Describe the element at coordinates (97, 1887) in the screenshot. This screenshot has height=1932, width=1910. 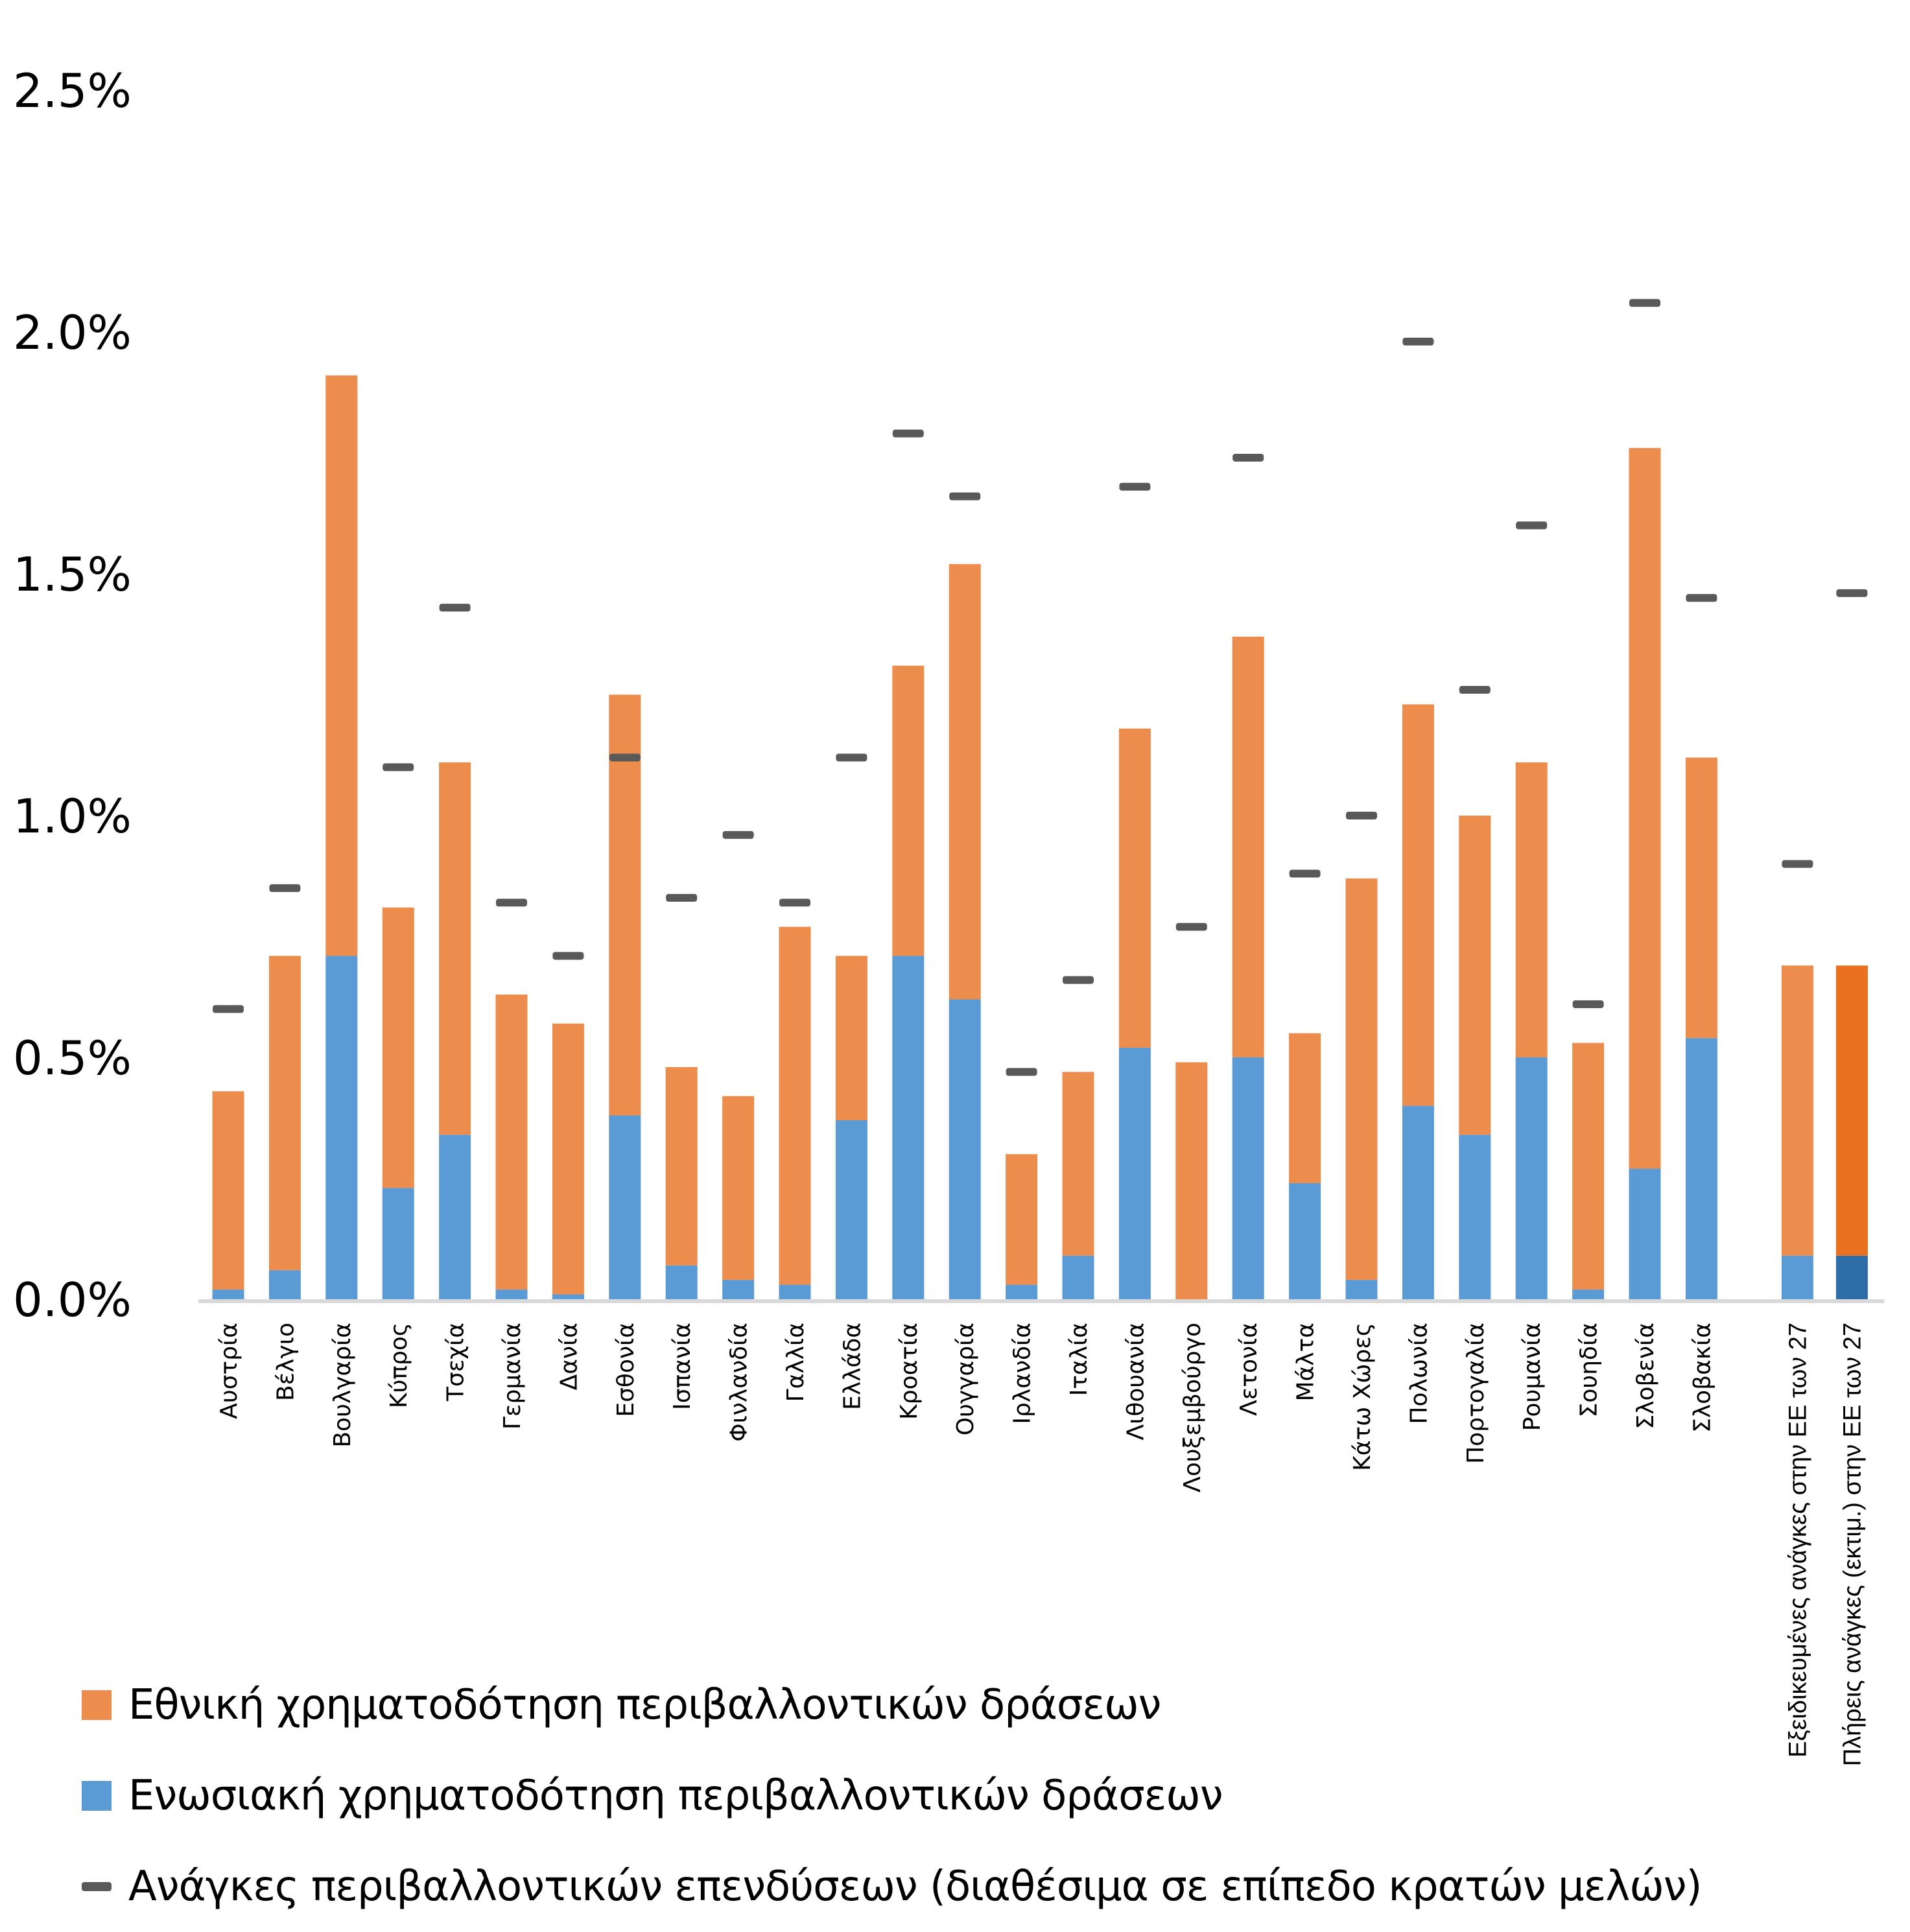
I see `legend-dash-needs` at that location.